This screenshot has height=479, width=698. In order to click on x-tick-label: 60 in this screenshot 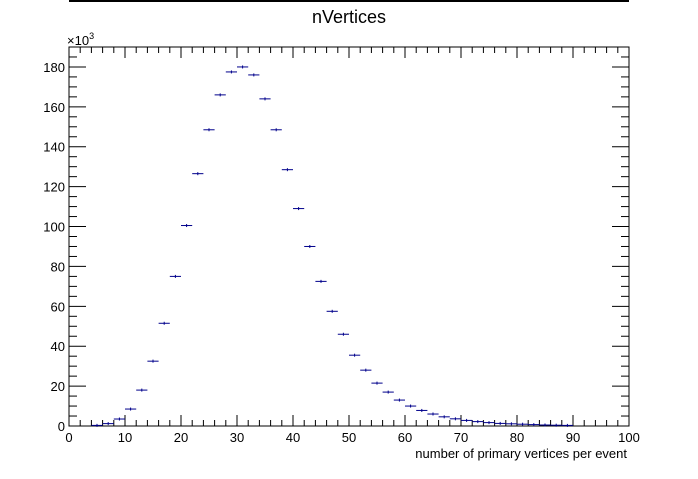, I will do `click(405, 437)`.